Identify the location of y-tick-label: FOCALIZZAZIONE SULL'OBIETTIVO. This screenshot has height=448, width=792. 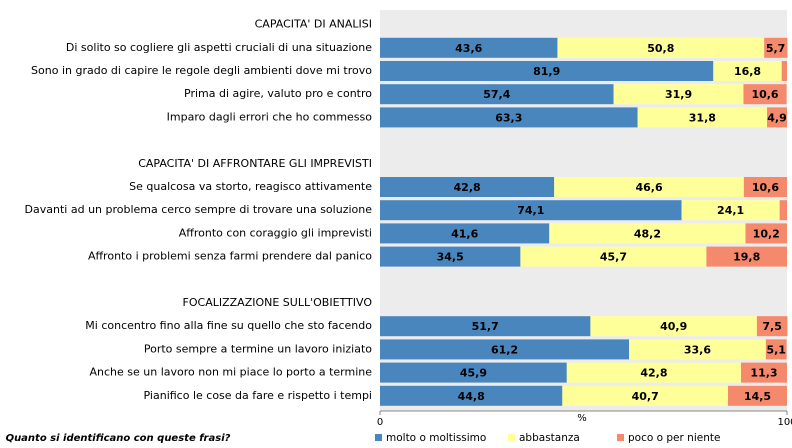
(278, 302).